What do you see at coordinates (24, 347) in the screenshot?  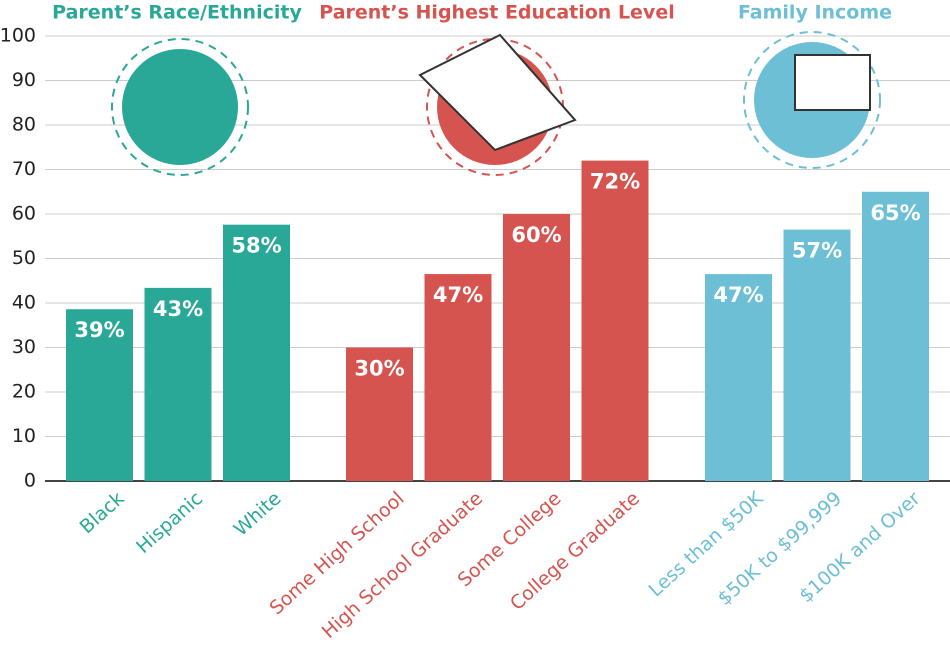 I see `y-tick-label: 30` at bounding box center [24, 347].